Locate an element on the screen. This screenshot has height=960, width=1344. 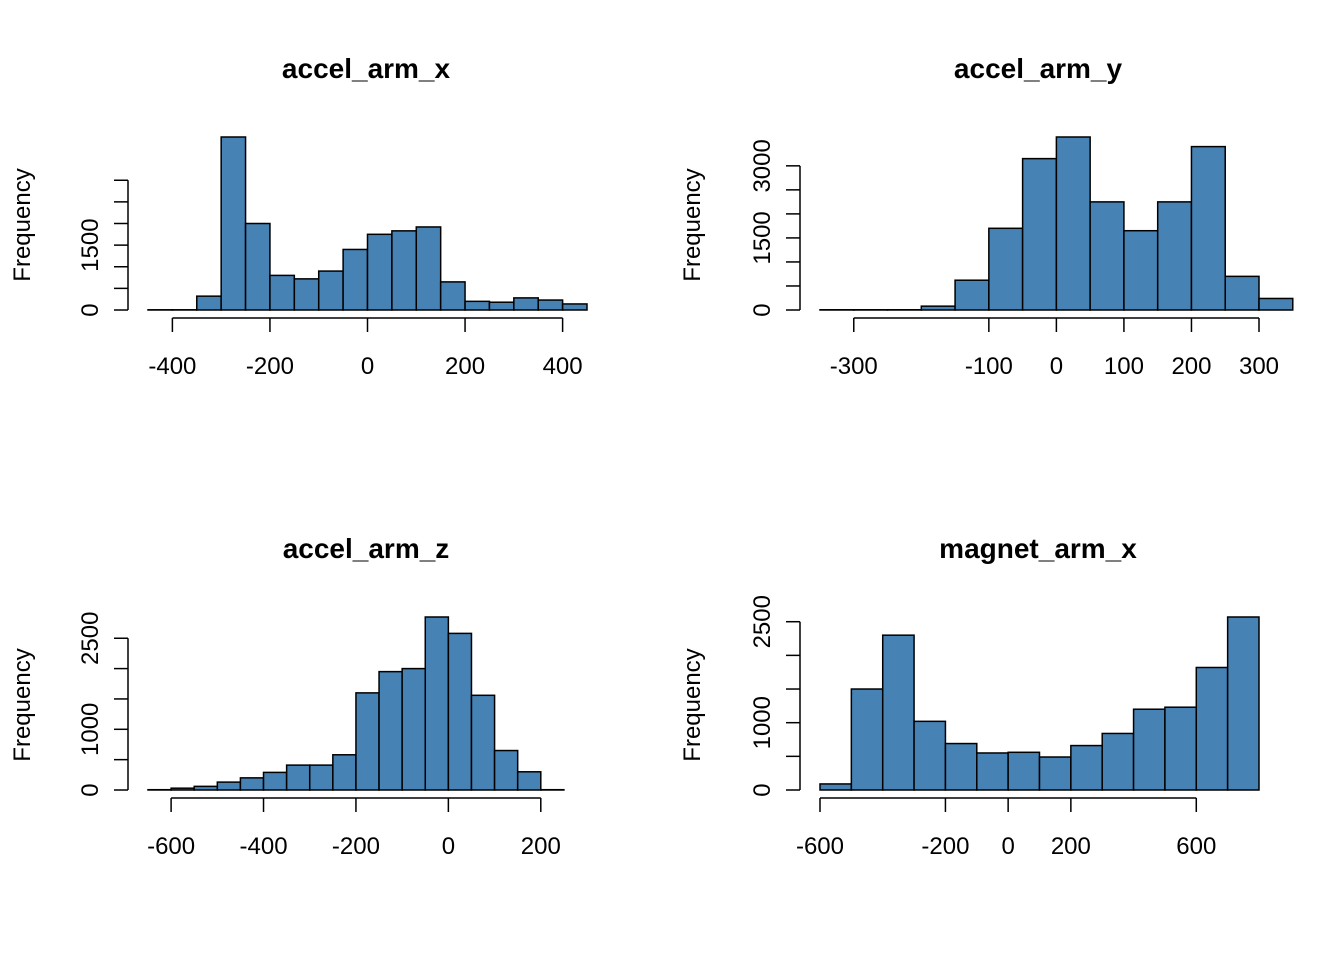
x-tick-label: 600 is located at coordinates (1196, 846).